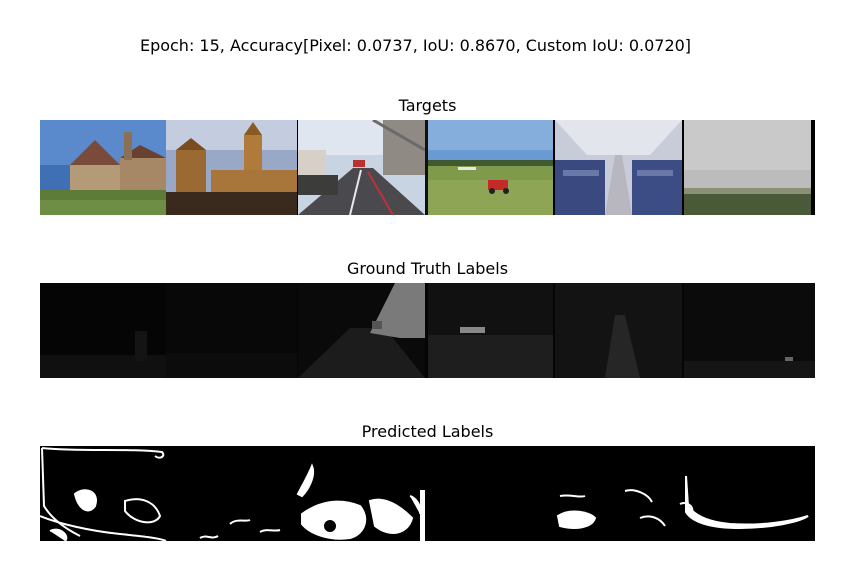 This screenshot has height=581, width=855. I want to click on predicted-title: Predicted Labels, so click(427, 431).